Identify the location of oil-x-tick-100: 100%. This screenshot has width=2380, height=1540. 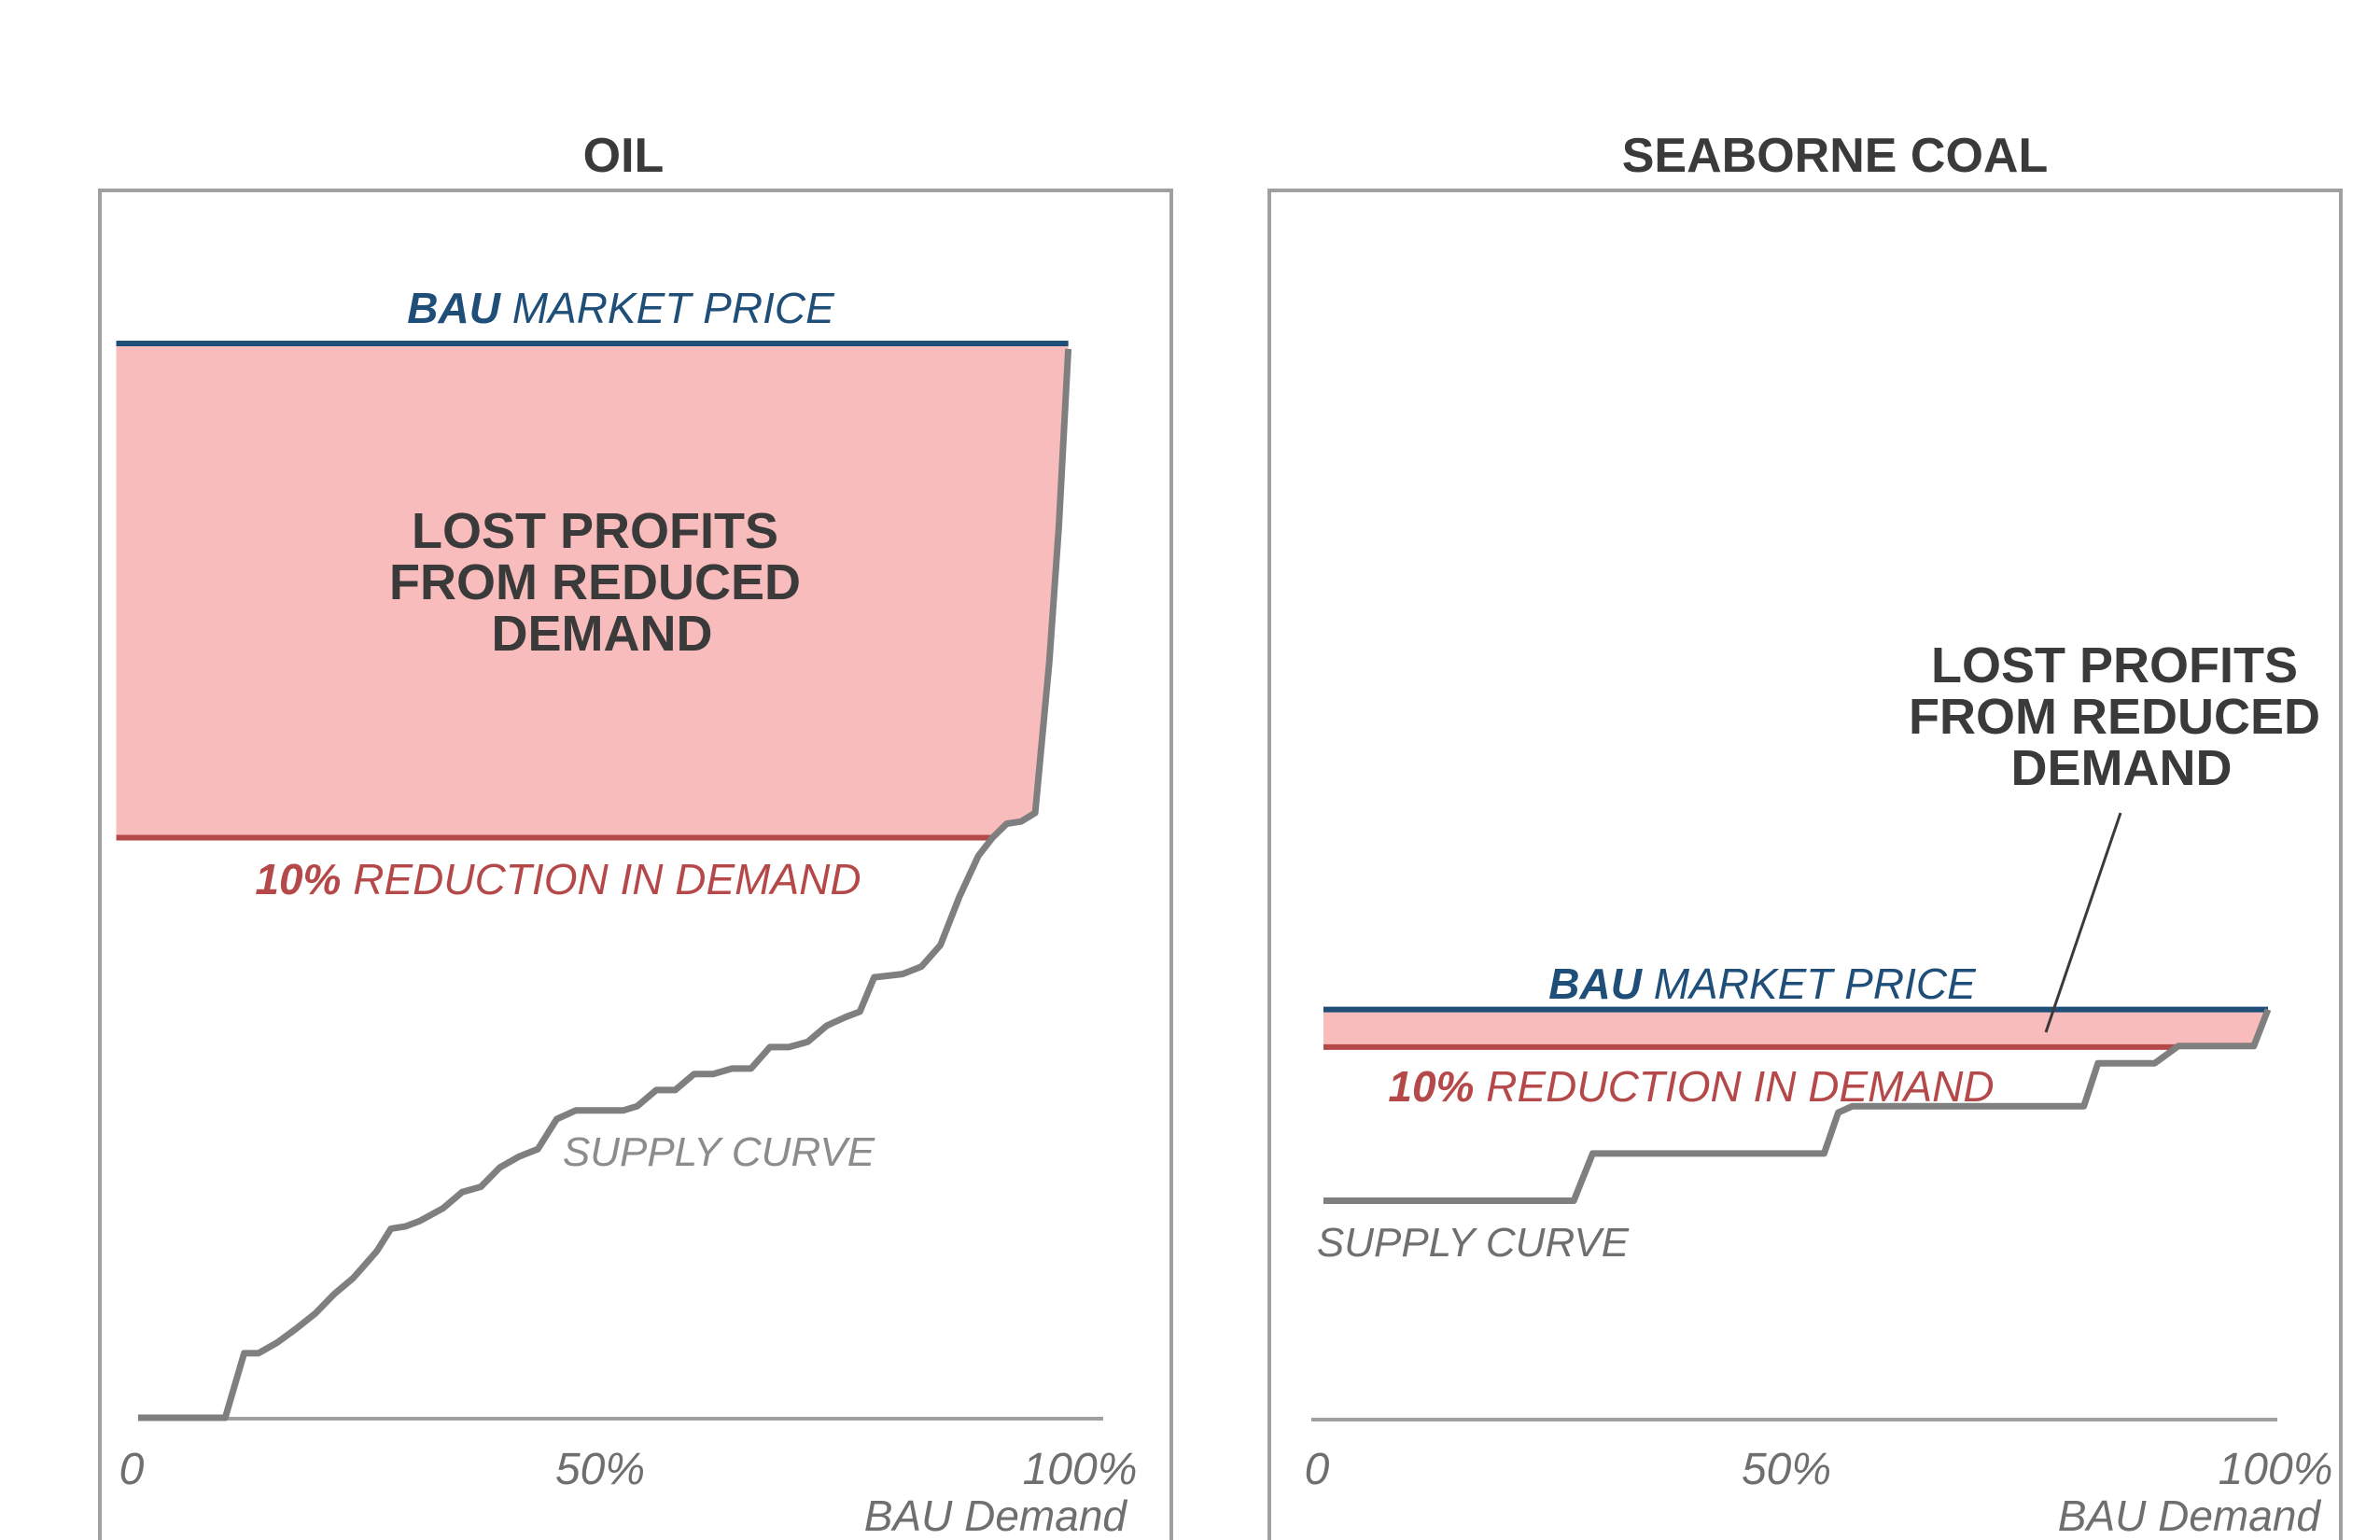
(1080, 1469).